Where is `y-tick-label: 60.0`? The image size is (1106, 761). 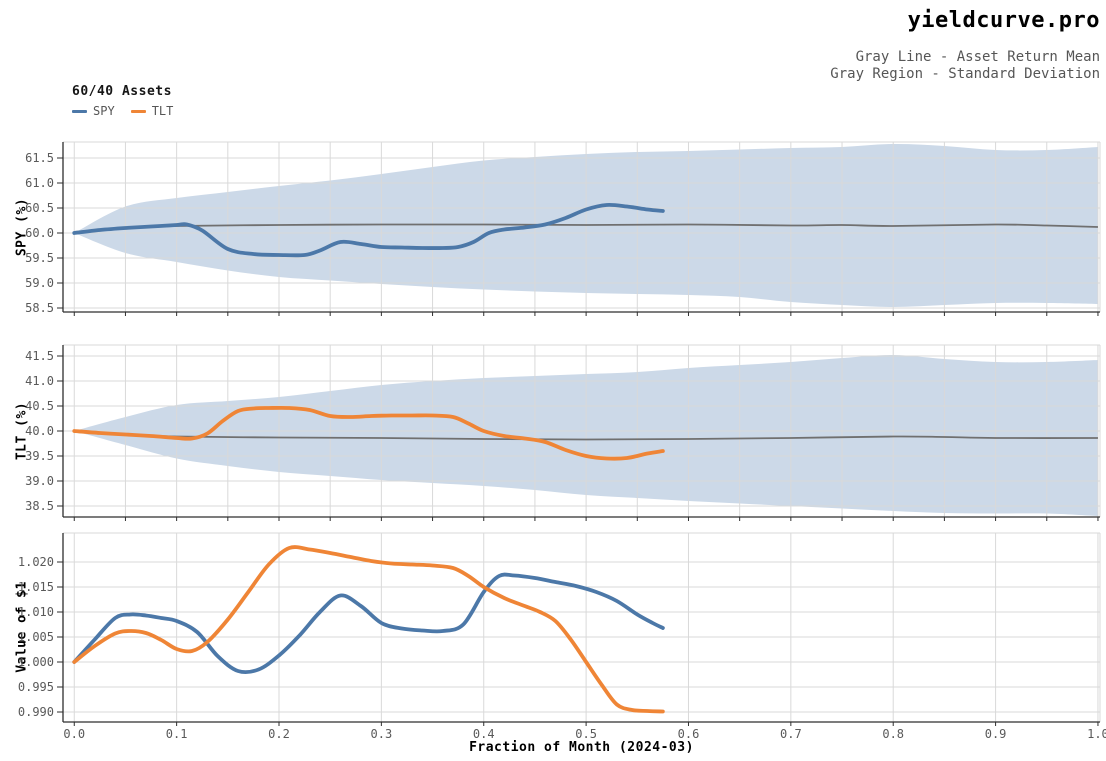 y-tick-label: 60.0 is located at coordinates (39, 233).